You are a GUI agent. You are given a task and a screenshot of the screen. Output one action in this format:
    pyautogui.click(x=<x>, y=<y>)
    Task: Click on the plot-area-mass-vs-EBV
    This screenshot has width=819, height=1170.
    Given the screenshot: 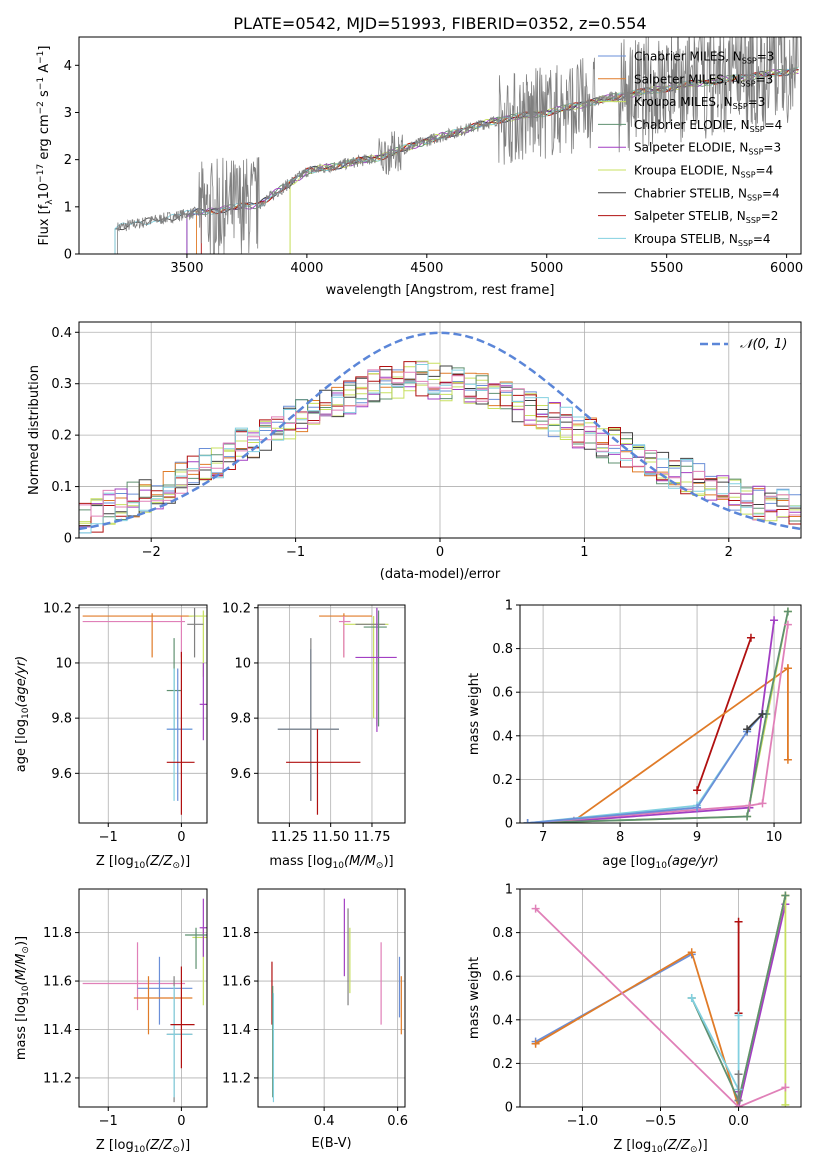 What is the action you would take?
    pyautogui.click(x=336, y=1000)
    